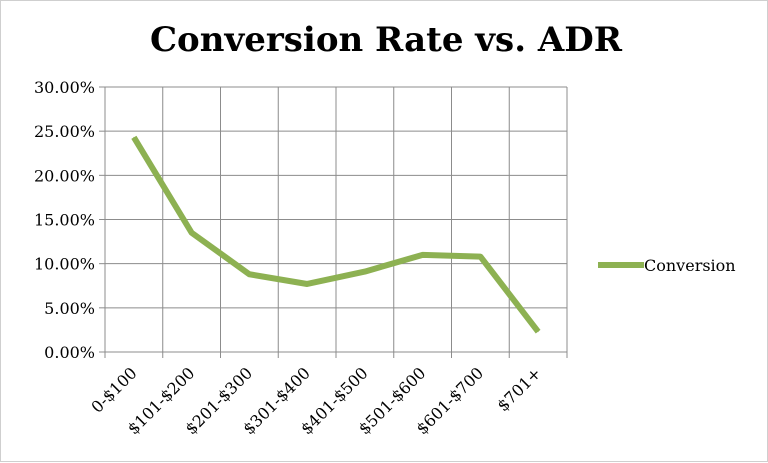  What do you see at coordinates (64, 87) in the screenshot?
I see `y-tick-label: 30.00%` at bounding box center [64, 87].